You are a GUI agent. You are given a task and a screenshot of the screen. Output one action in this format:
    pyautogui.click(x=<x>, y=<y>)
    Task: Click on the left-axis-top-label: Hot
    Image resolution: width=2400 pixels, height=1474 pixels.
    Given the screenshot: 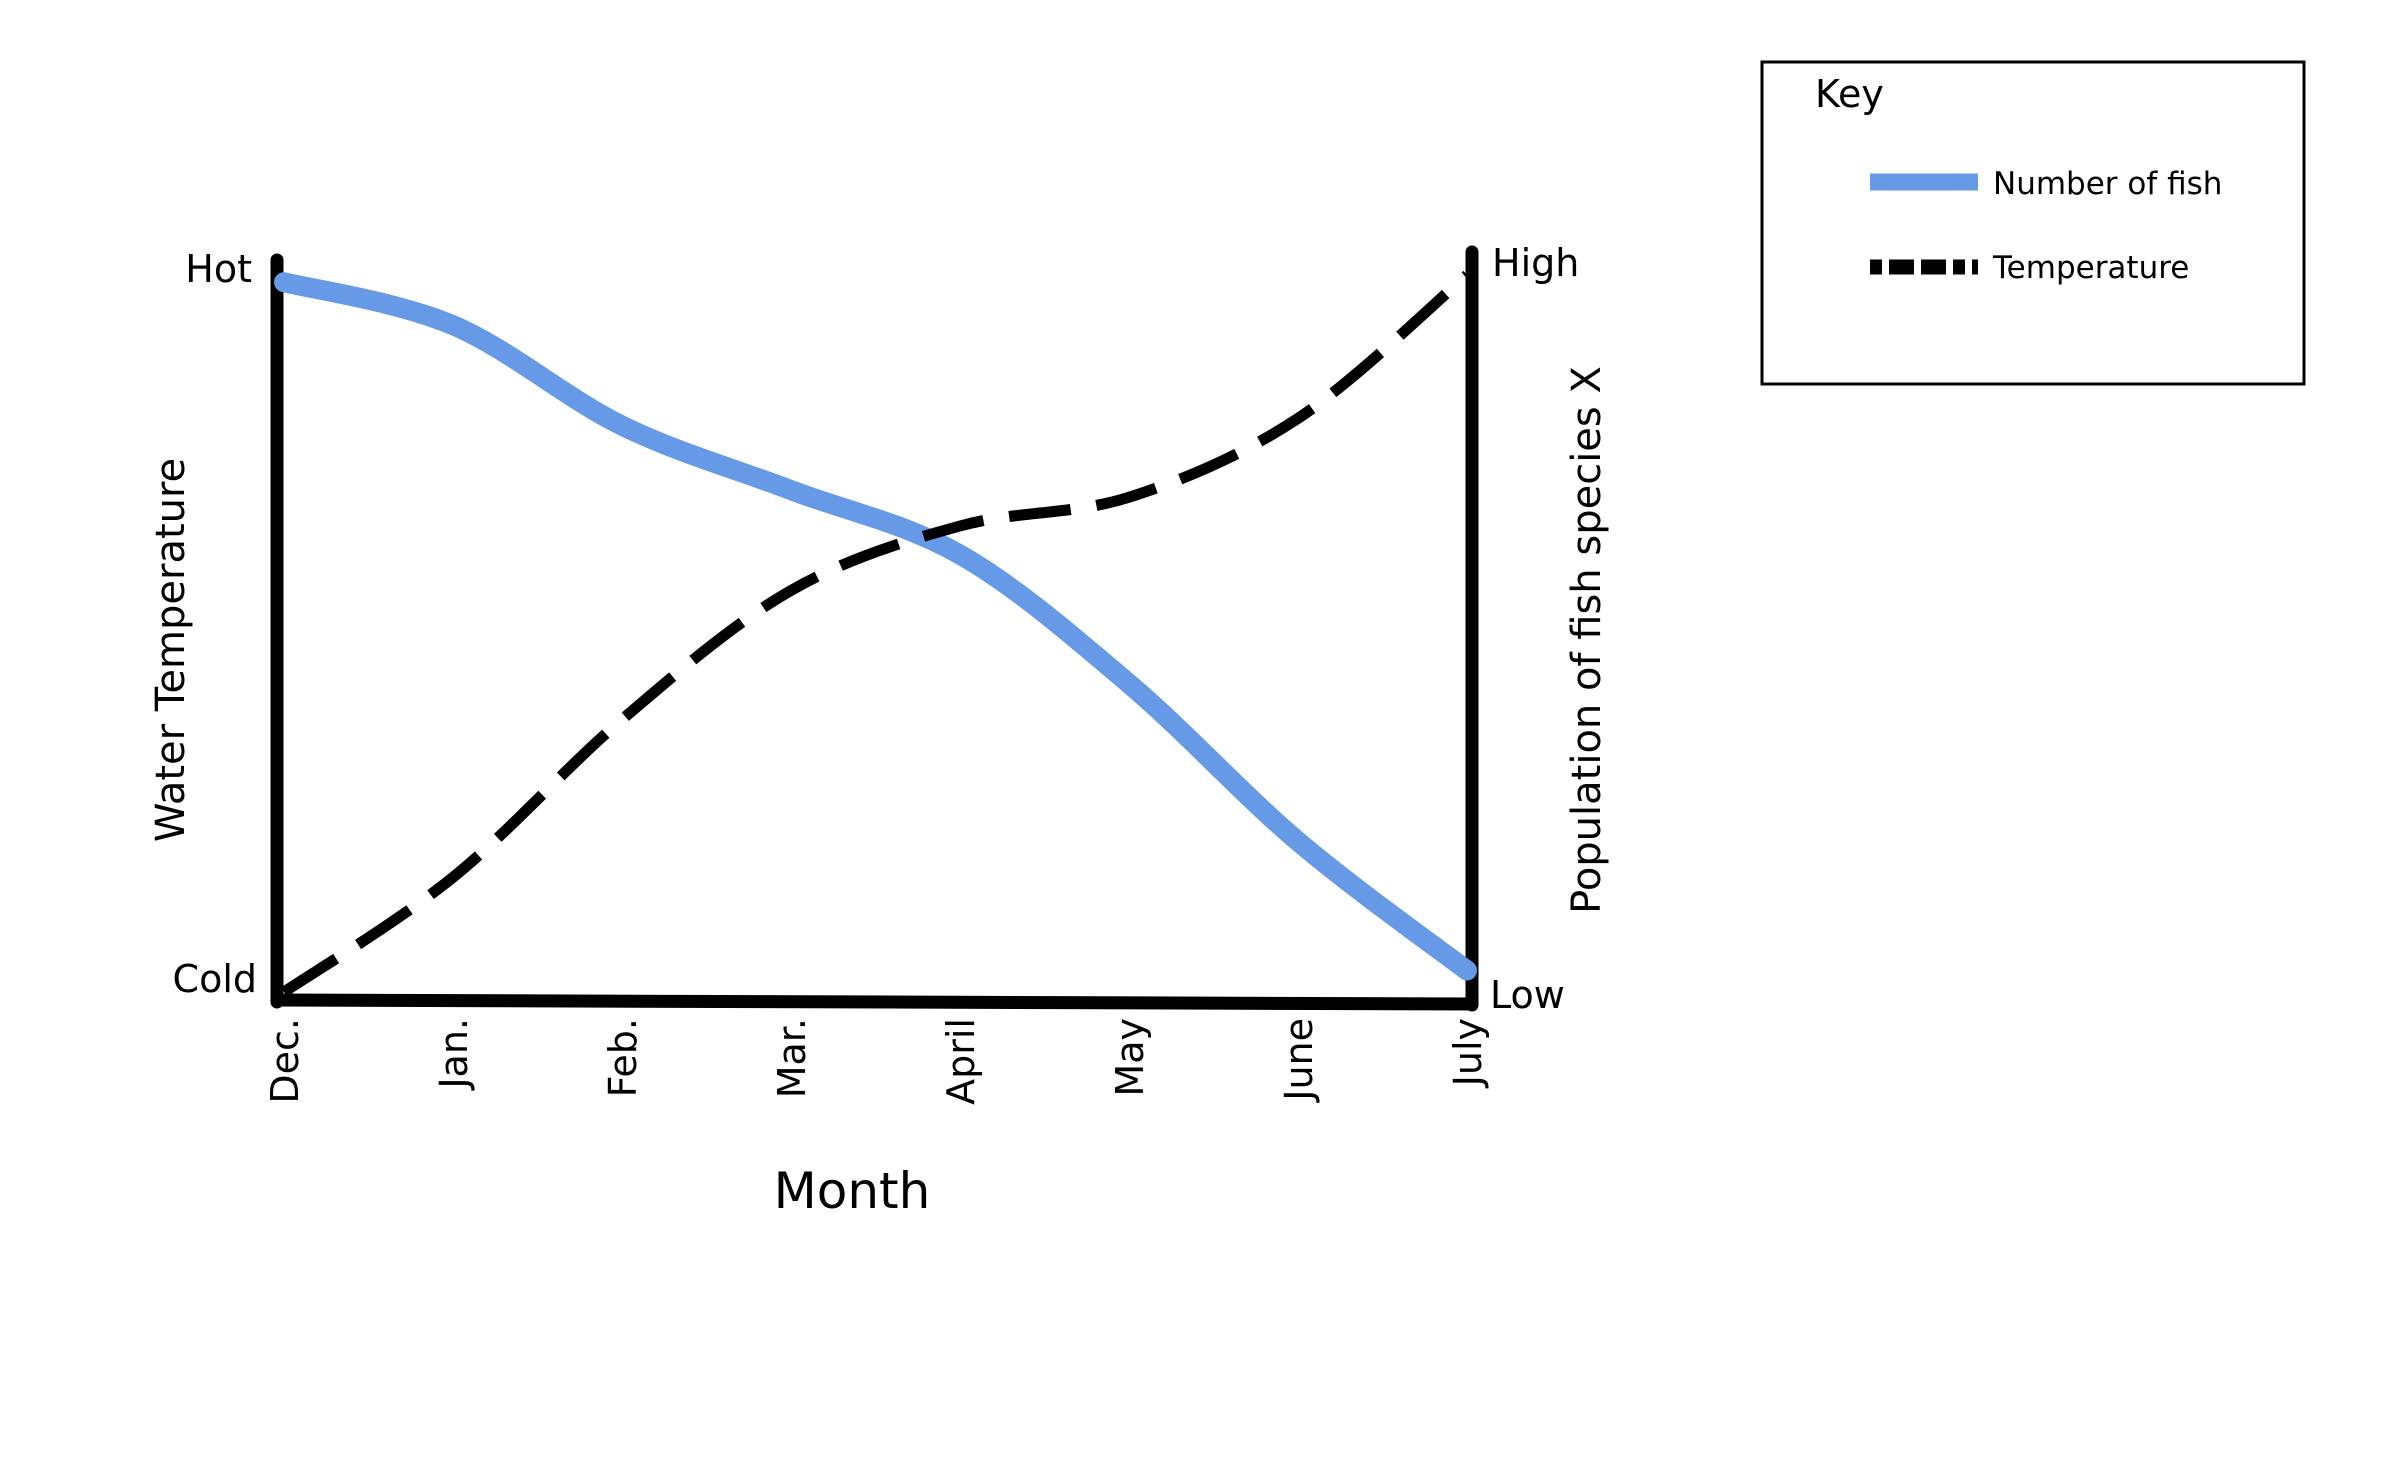 What is the action you would take?
    pyautogui.click(x=218, y=269)
    